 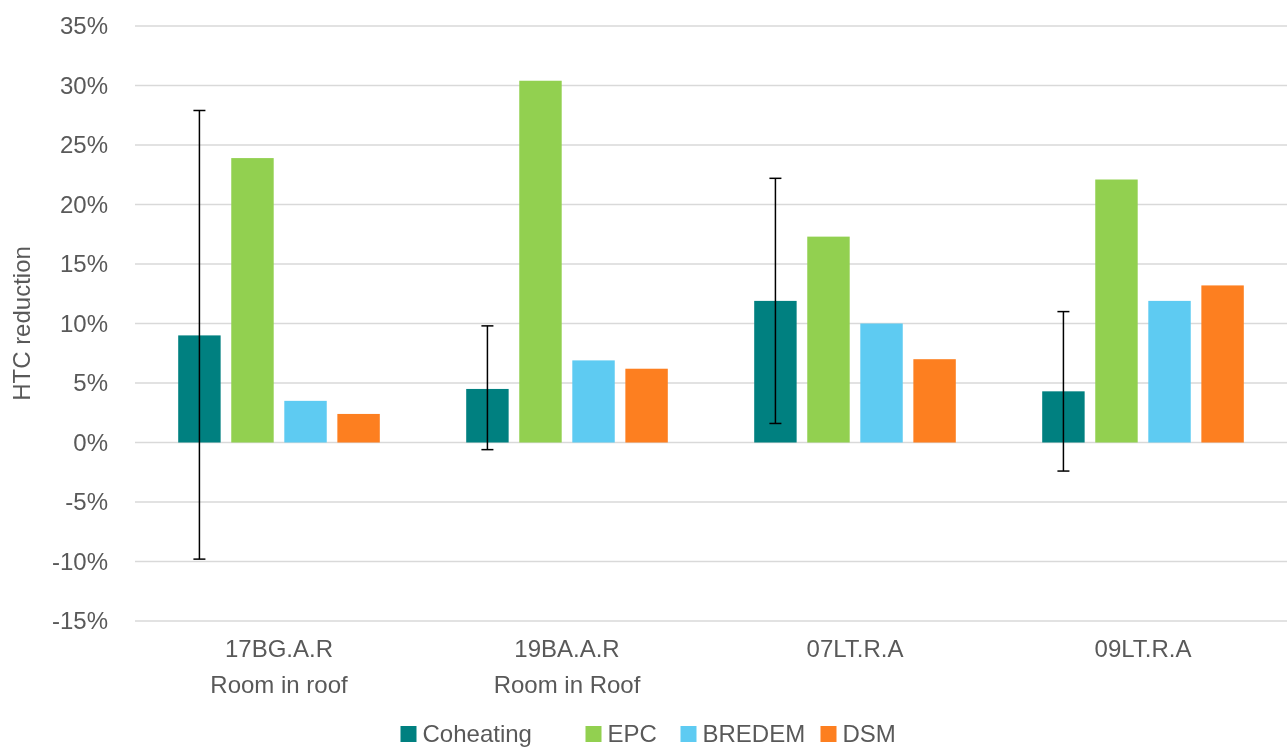 What do you see at coordinates (83, 323) in the screenshot?
I see `y-tick-label: 10%` at bounding box center [83, 323].